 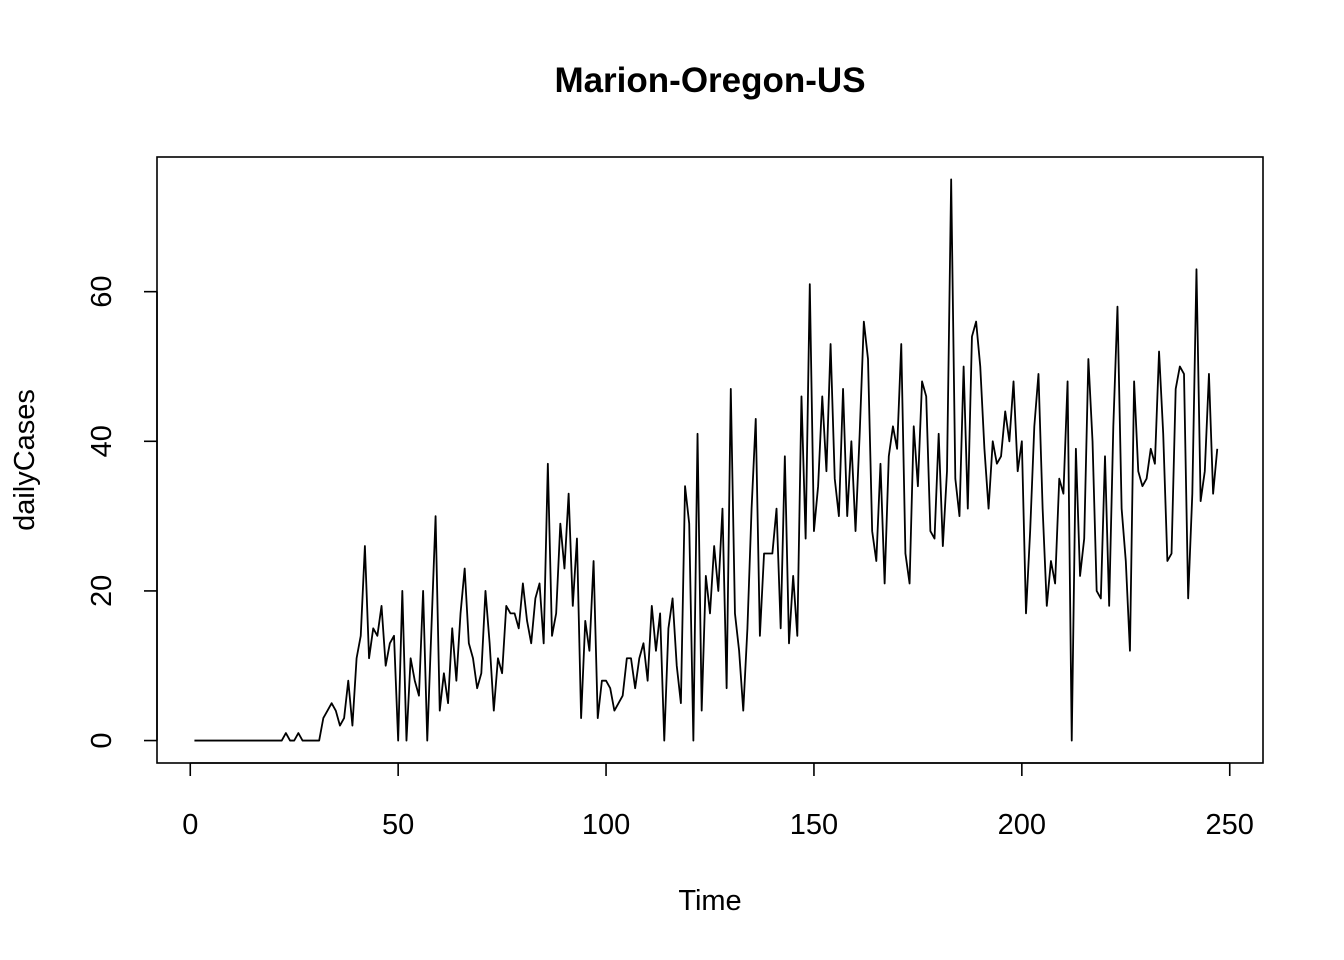 What do you see at coordinates (709, 901) in the screenshot?
I see `x-axis-label: Time` at bounding box center [709, 901].